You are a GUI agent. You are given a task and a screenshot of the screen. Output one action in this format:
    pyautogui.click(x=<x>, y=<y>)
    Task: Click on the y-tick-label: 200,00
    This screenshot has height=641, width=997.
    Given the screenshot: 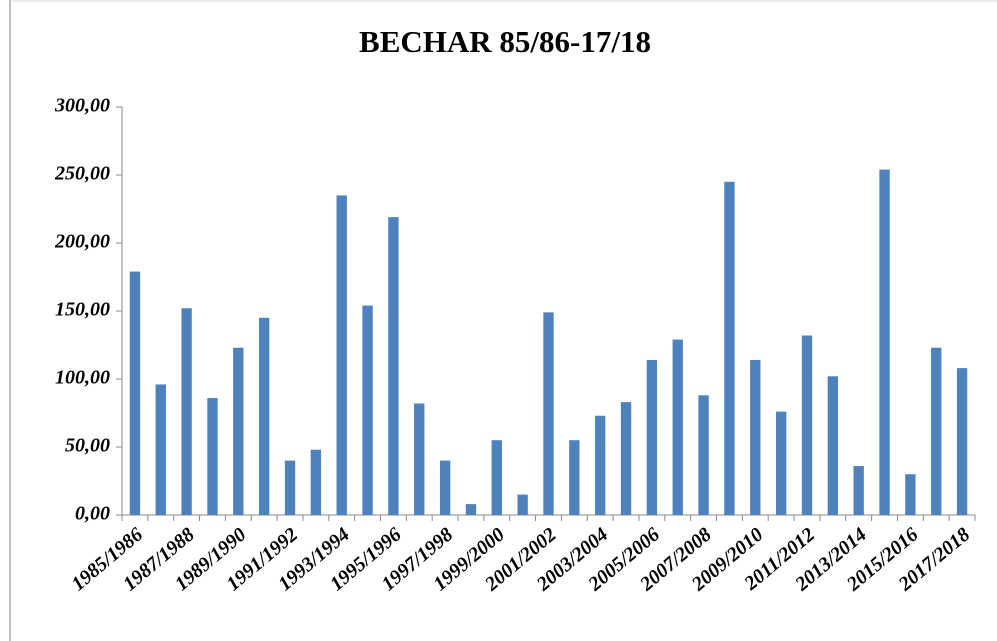 What is the action you would take?
    pyautogui.click(x=82, y=242)
    